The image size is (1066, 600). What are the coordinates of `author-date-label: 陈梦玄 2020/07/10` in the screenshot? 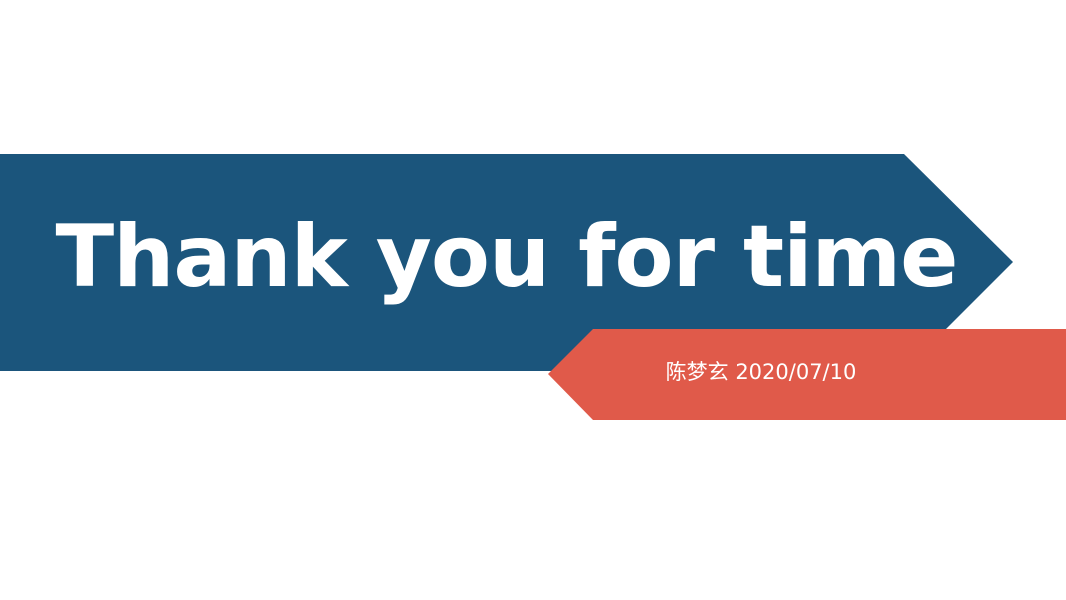 It's located at (761, 371).